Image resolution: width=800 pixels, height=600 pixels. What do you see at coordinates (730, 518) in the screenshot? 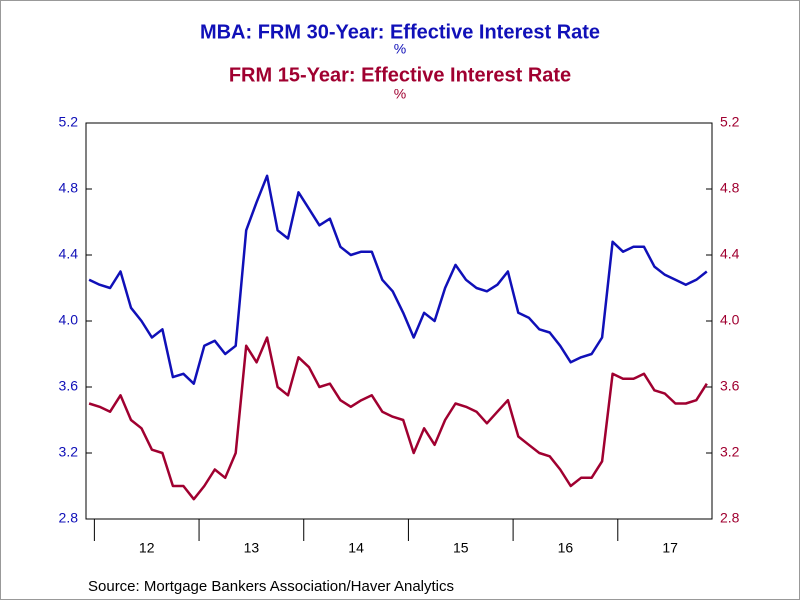
I see `y2-tick-label: 2.8` at bounding box center [730, 518].